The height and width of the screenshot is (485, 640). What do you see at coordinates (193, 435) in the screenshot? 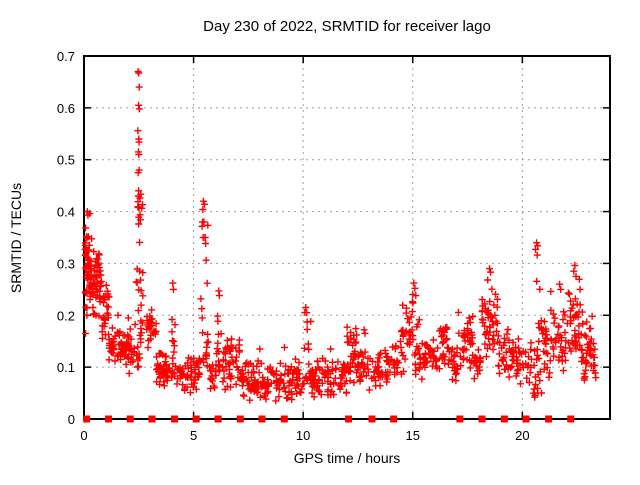
I see `svg-text: 5` at bounding box center [193, 435].